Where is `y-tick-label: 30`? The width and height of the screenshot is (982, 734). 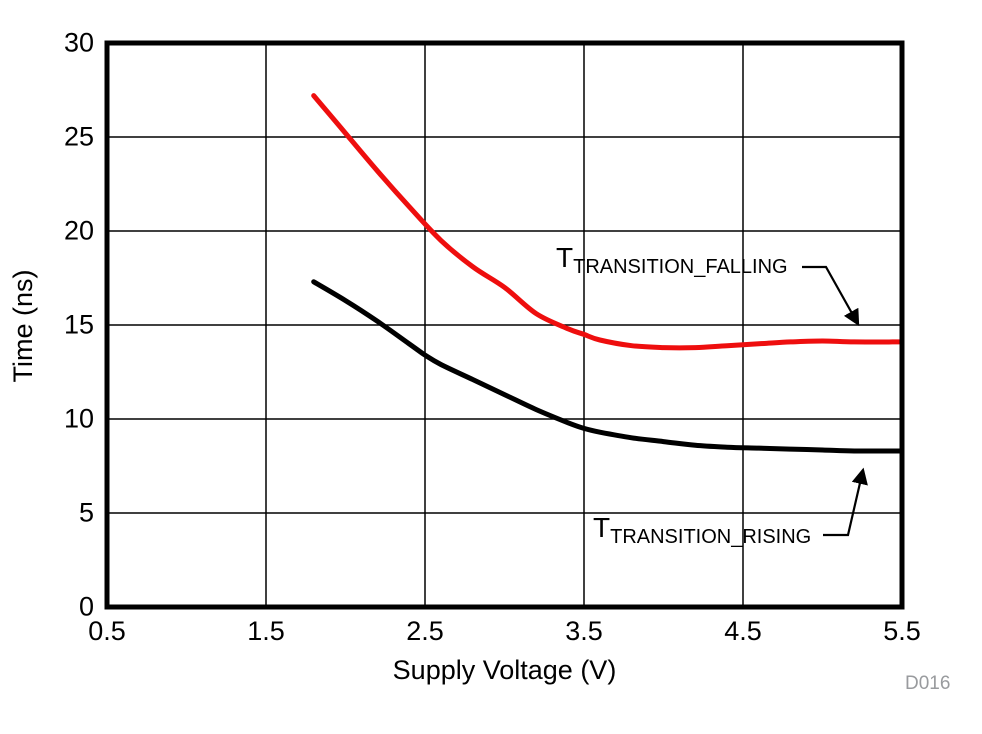 y-tick-label: 30 is located at coordinates (78, 42).